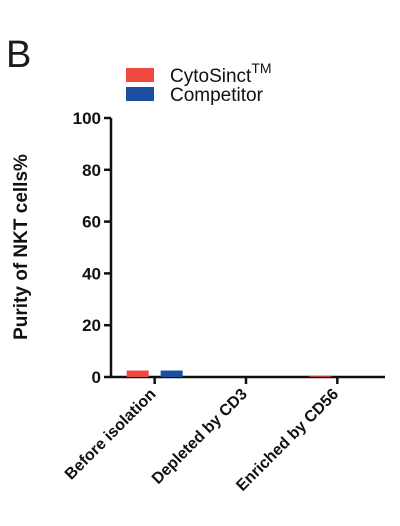  I want to click on x-tick-label: Before isolation, so click(111, 435).